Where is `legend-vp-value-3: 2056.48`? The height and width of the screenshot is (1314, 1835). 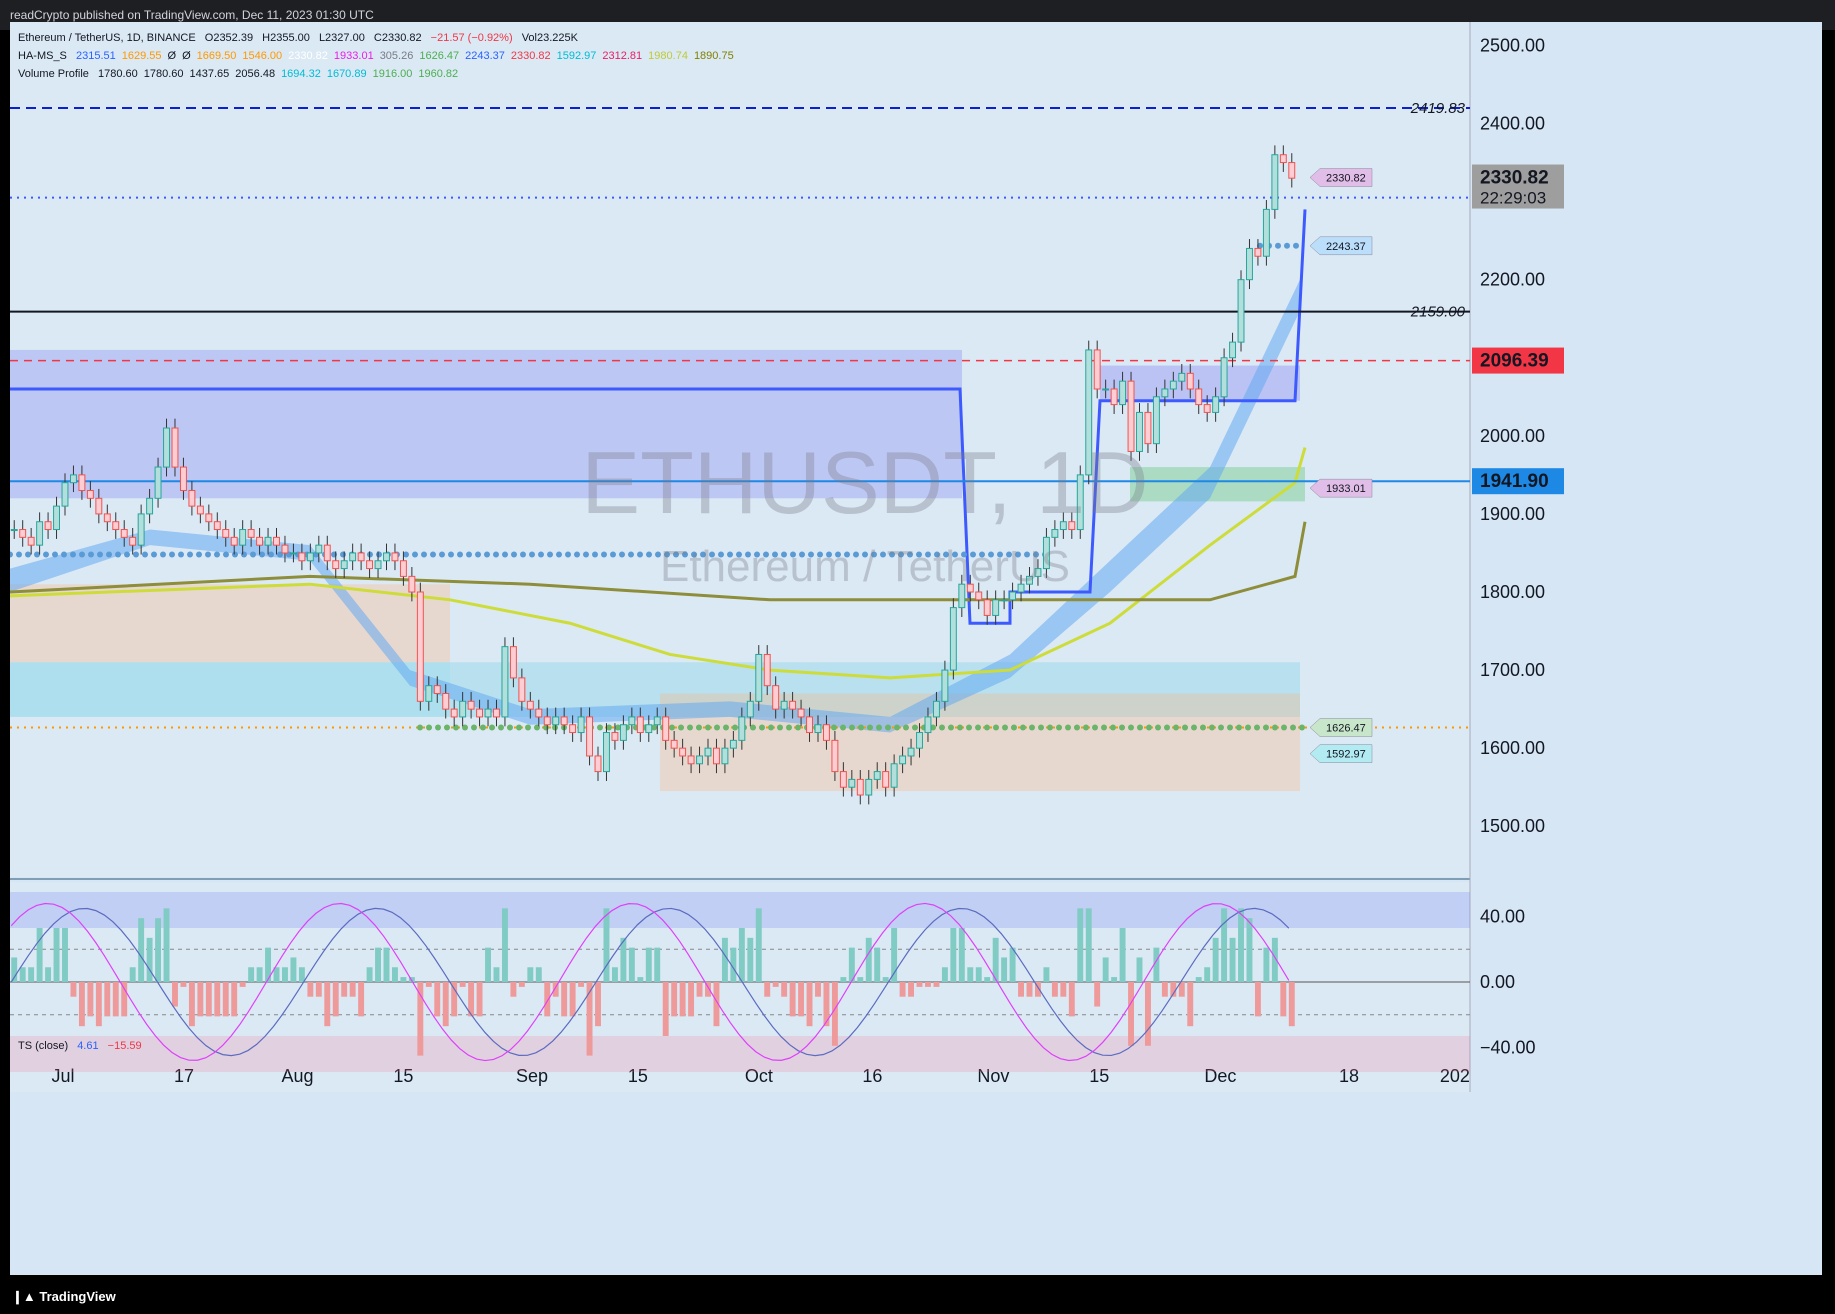 legend-vp-value-3: 2056.48 is located at coordinates (255, 74).